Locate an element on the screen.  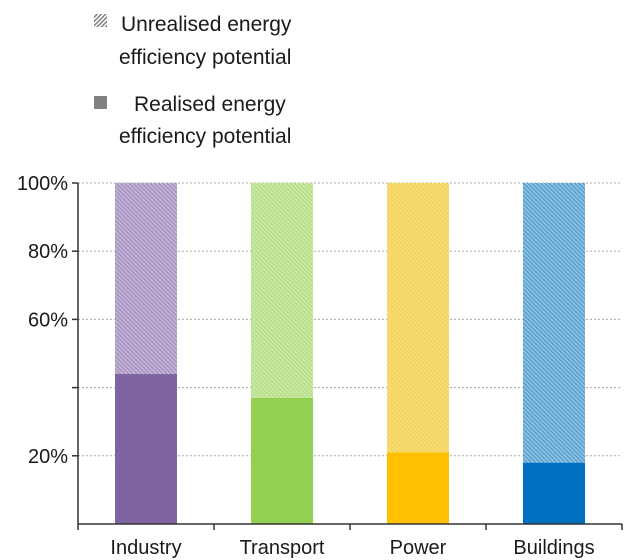
bar-transport-realised is located at coordinates (282, 460).